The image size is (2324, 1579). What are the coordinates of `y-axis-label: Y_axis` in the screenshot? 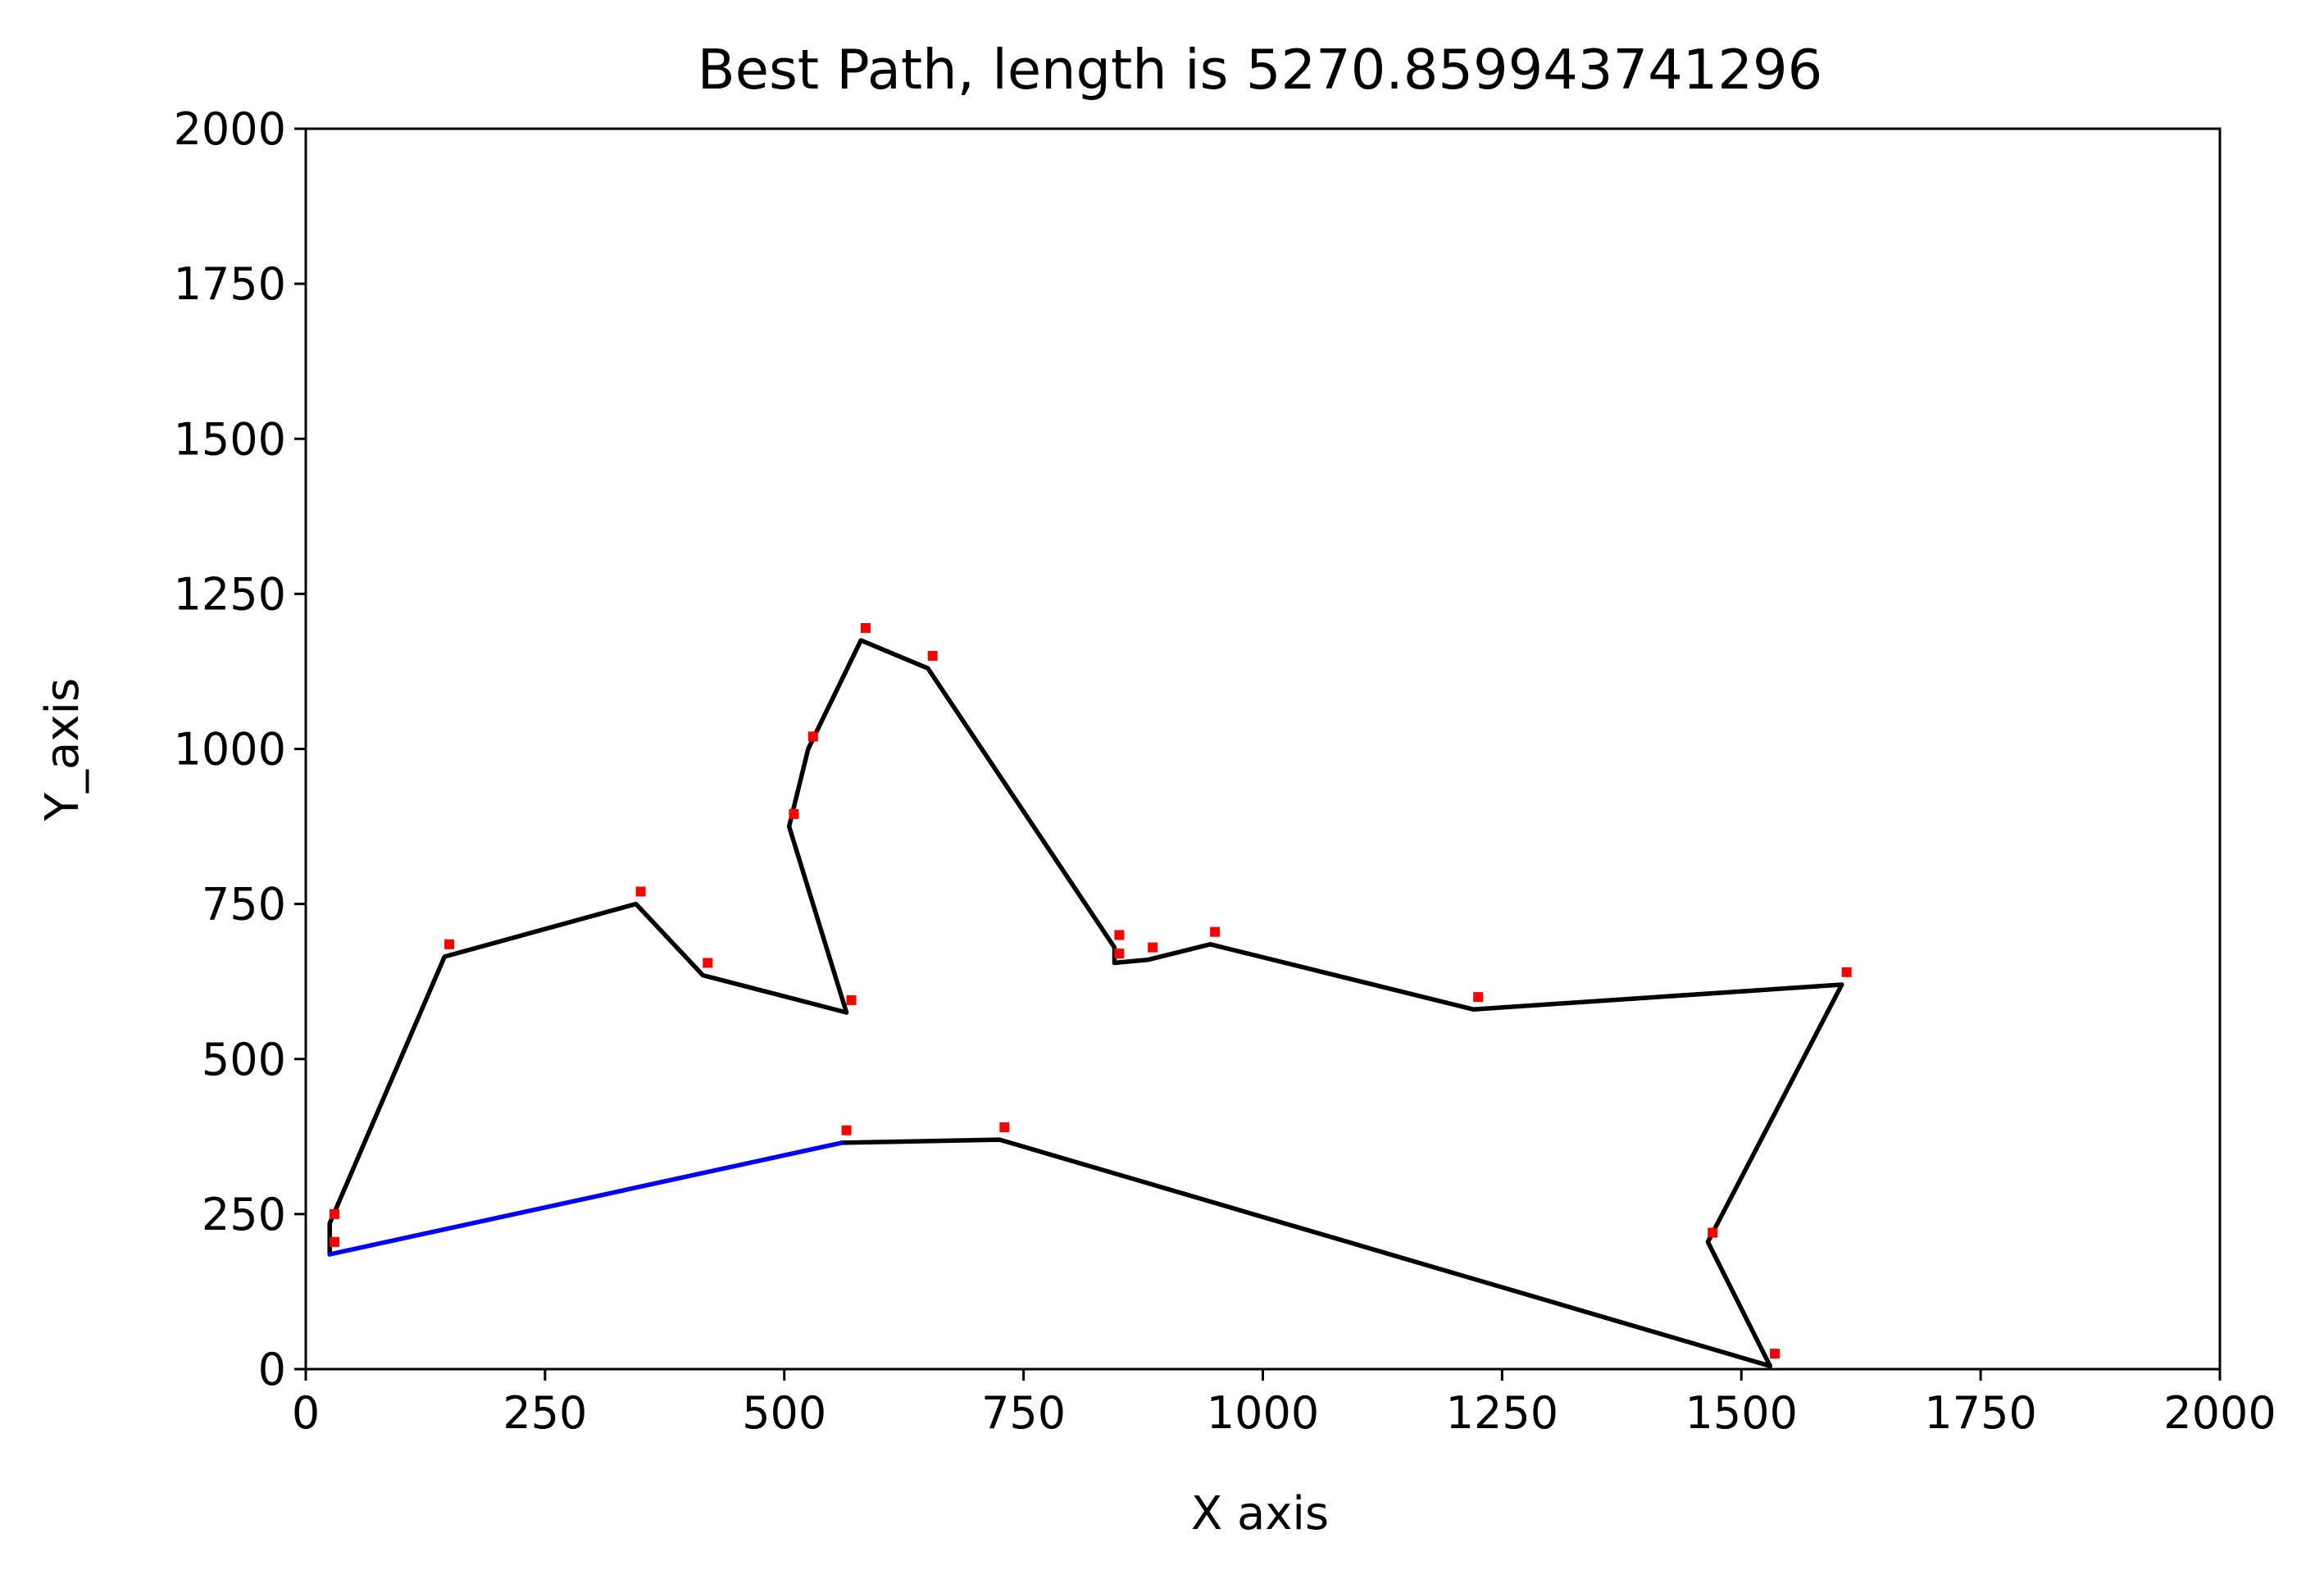 It's located at (63, 749).